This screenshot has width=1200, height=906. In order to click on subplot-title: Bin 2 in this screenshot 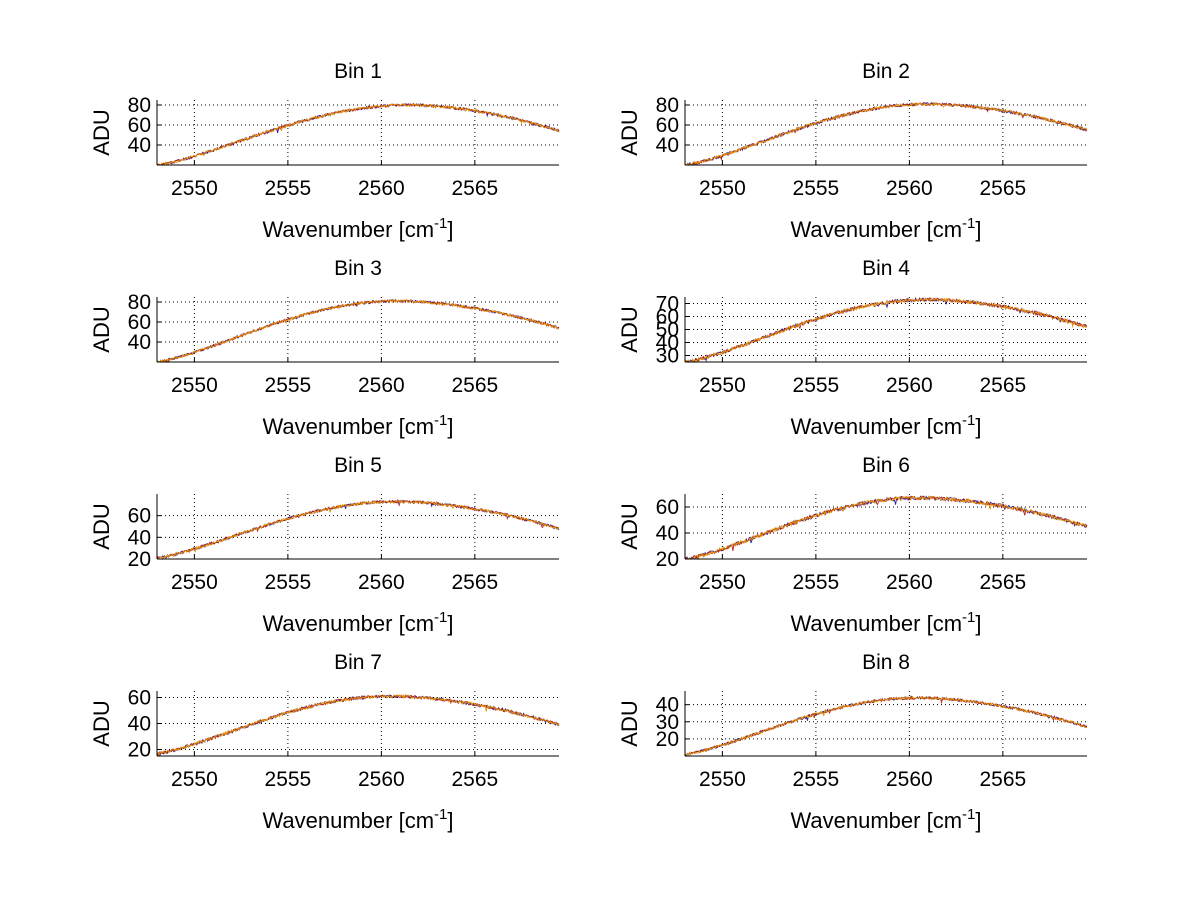, I will do `click(886, 71)`.